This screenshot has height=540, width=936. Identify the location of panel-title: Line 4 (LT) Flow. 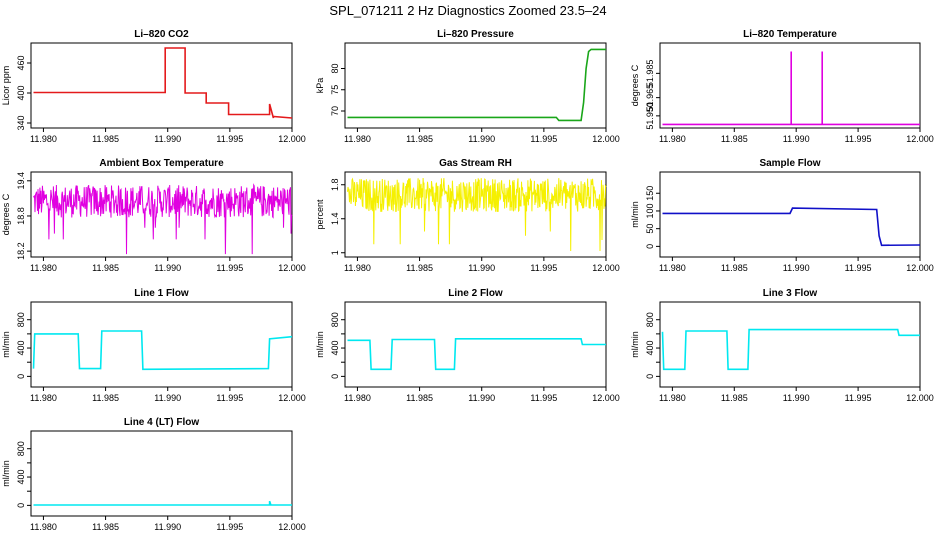
(162, 422).